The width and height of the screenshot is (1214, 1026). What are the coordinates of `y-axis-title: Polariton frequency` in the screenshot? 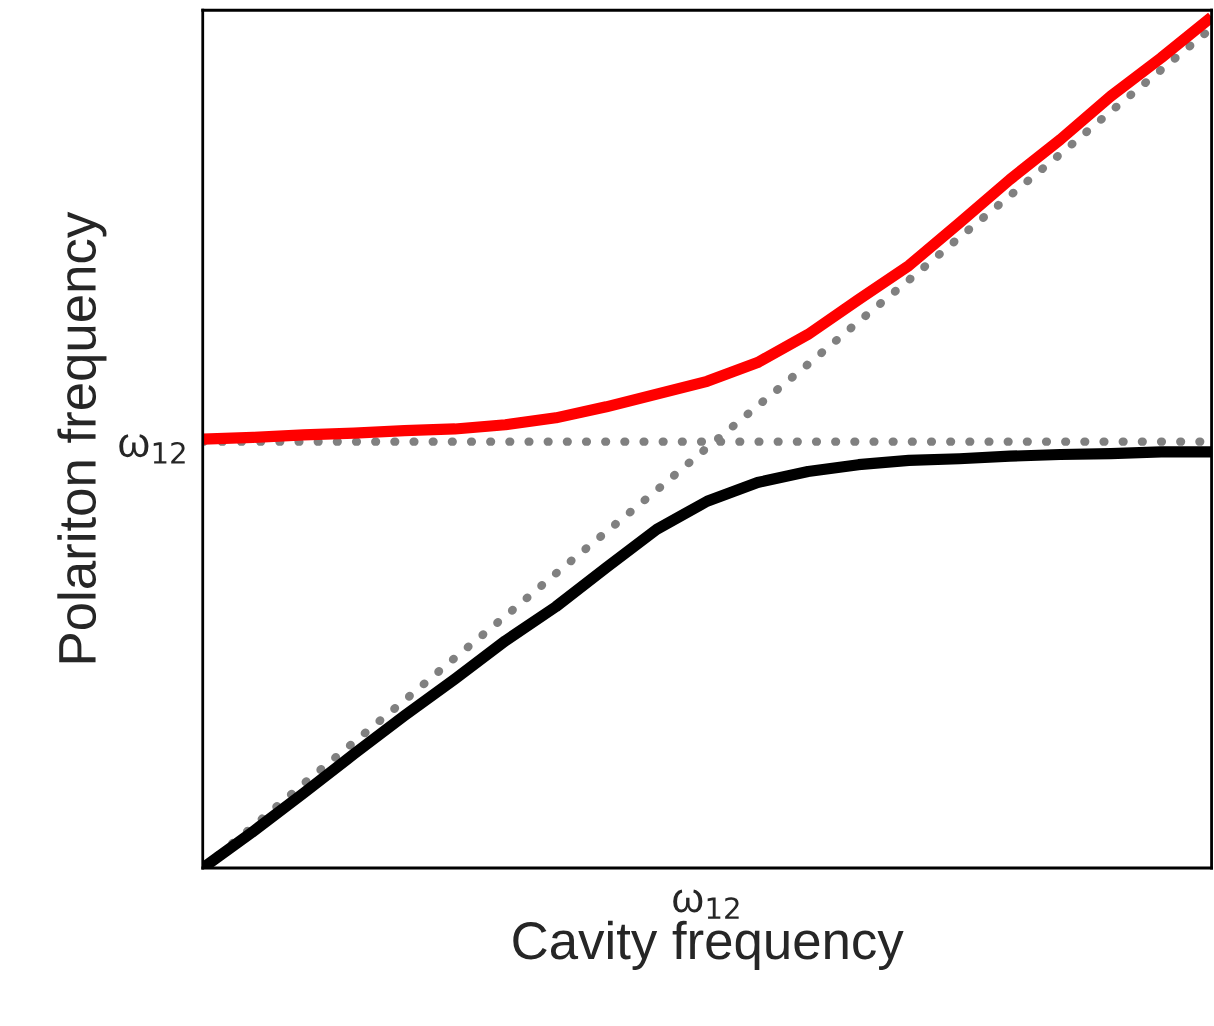 It's located at (82, 437).